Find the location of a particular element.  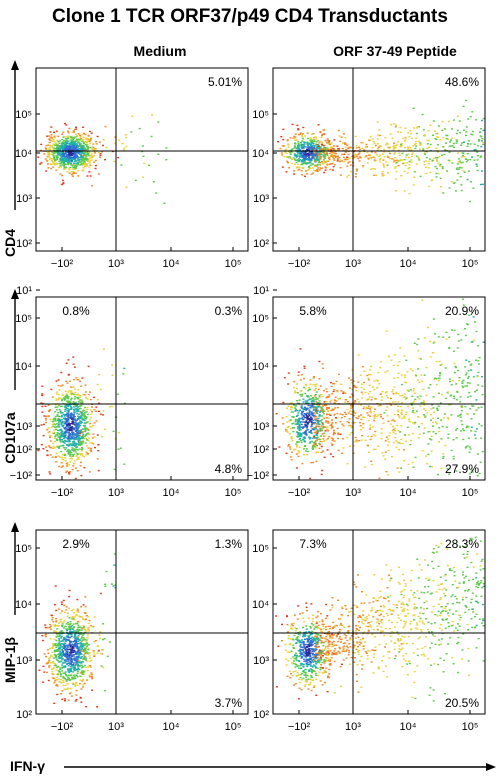

x-tick-label: −10² is located at coordinates (299, 493).